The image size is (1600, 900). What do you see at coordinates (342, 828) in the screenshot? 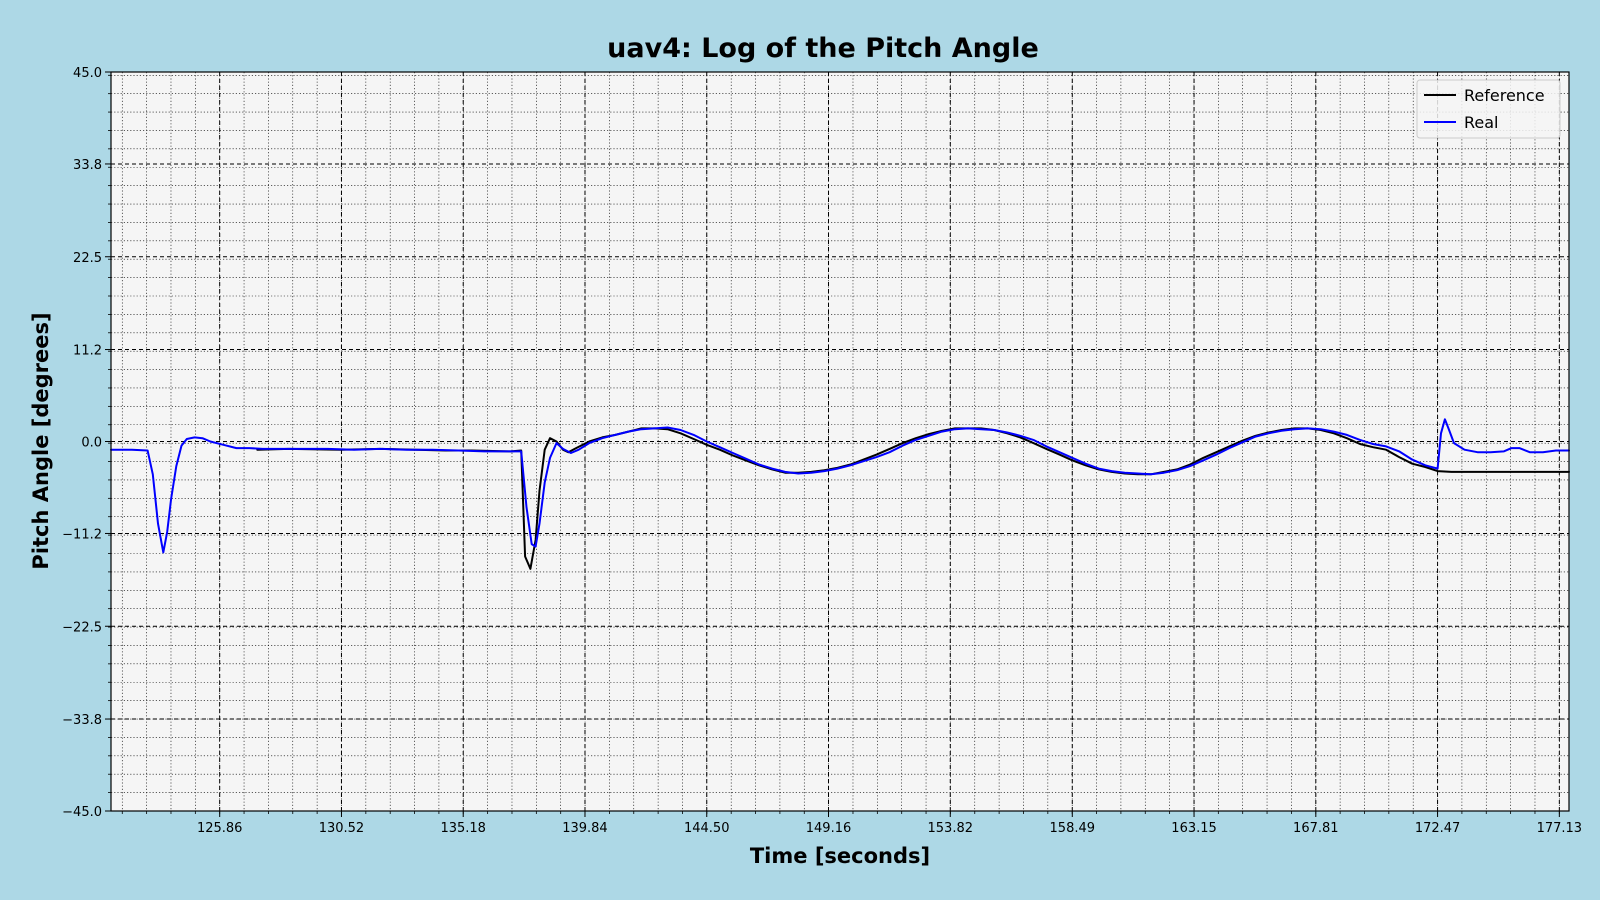
I see `x-tick-label: 130.52` at bounding box center [342, 828].